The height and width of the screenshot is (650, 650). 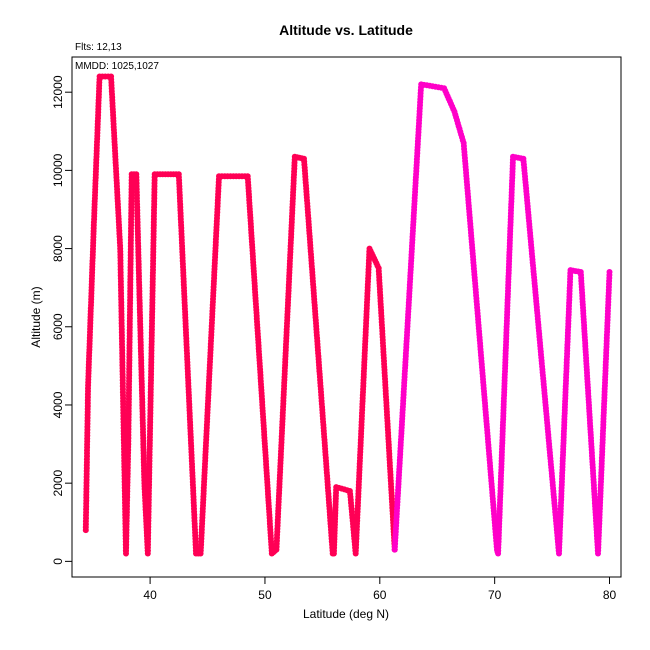 I want to click on x-axis: 40 50 60 70 80, so click(x=380, y=589).